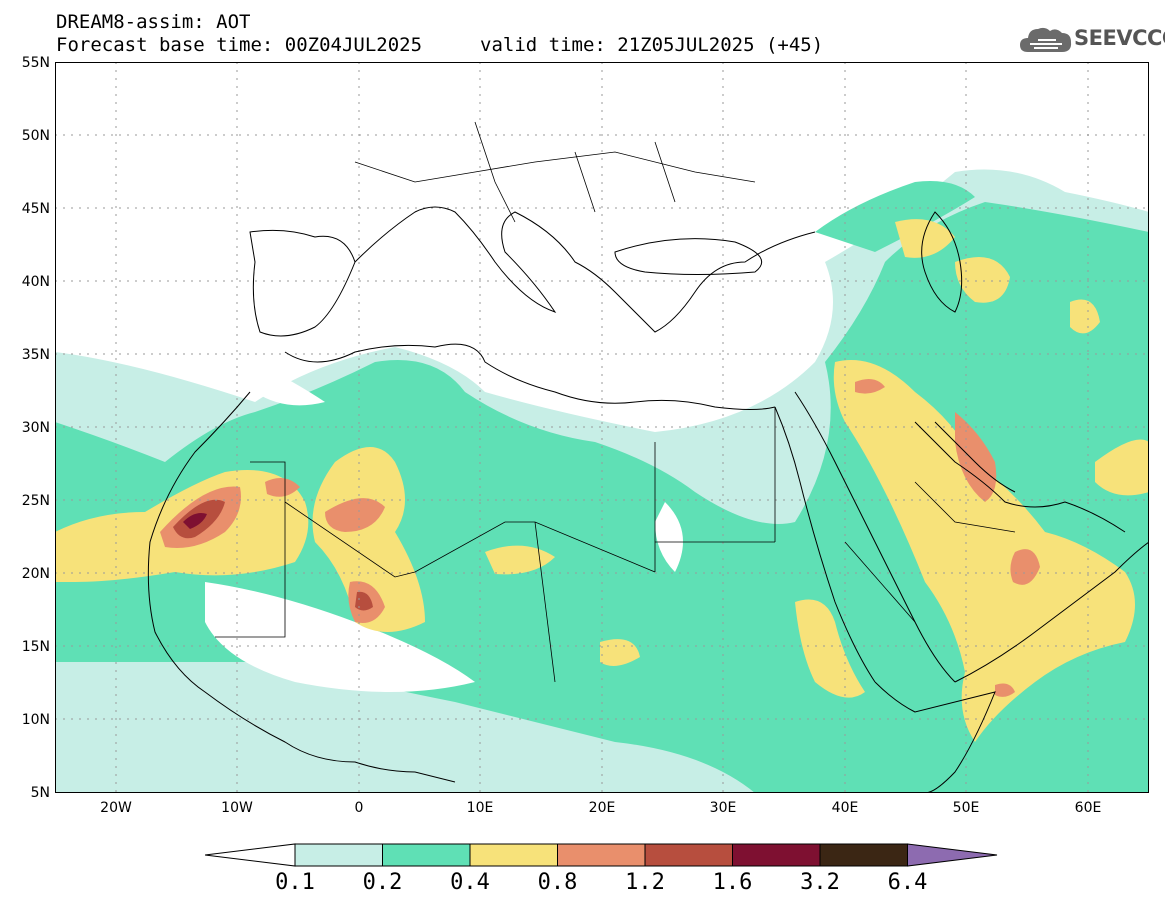 The width and height of the screenshot is (1165, 905). Describe the element at coordinates (35, 647) in the screenshot. I see `lat-label: 15N` at that location.